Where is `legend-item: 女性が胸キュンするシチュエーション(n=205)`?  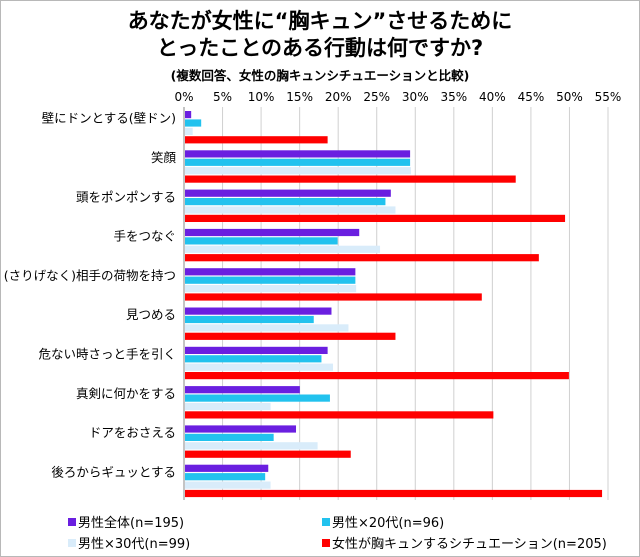 legend-item: 女性が胸キュンするシチュエーション(n=205) is located at coordinates (464, 542).